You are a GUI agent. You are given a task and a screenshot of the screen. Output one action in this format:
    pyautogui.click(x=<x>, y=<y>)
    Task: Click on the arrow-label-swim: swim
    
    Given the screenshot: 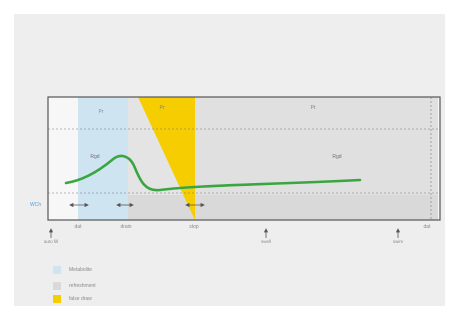 What is the action you would take?
    pyautogui.click(x=398, y=241)
    